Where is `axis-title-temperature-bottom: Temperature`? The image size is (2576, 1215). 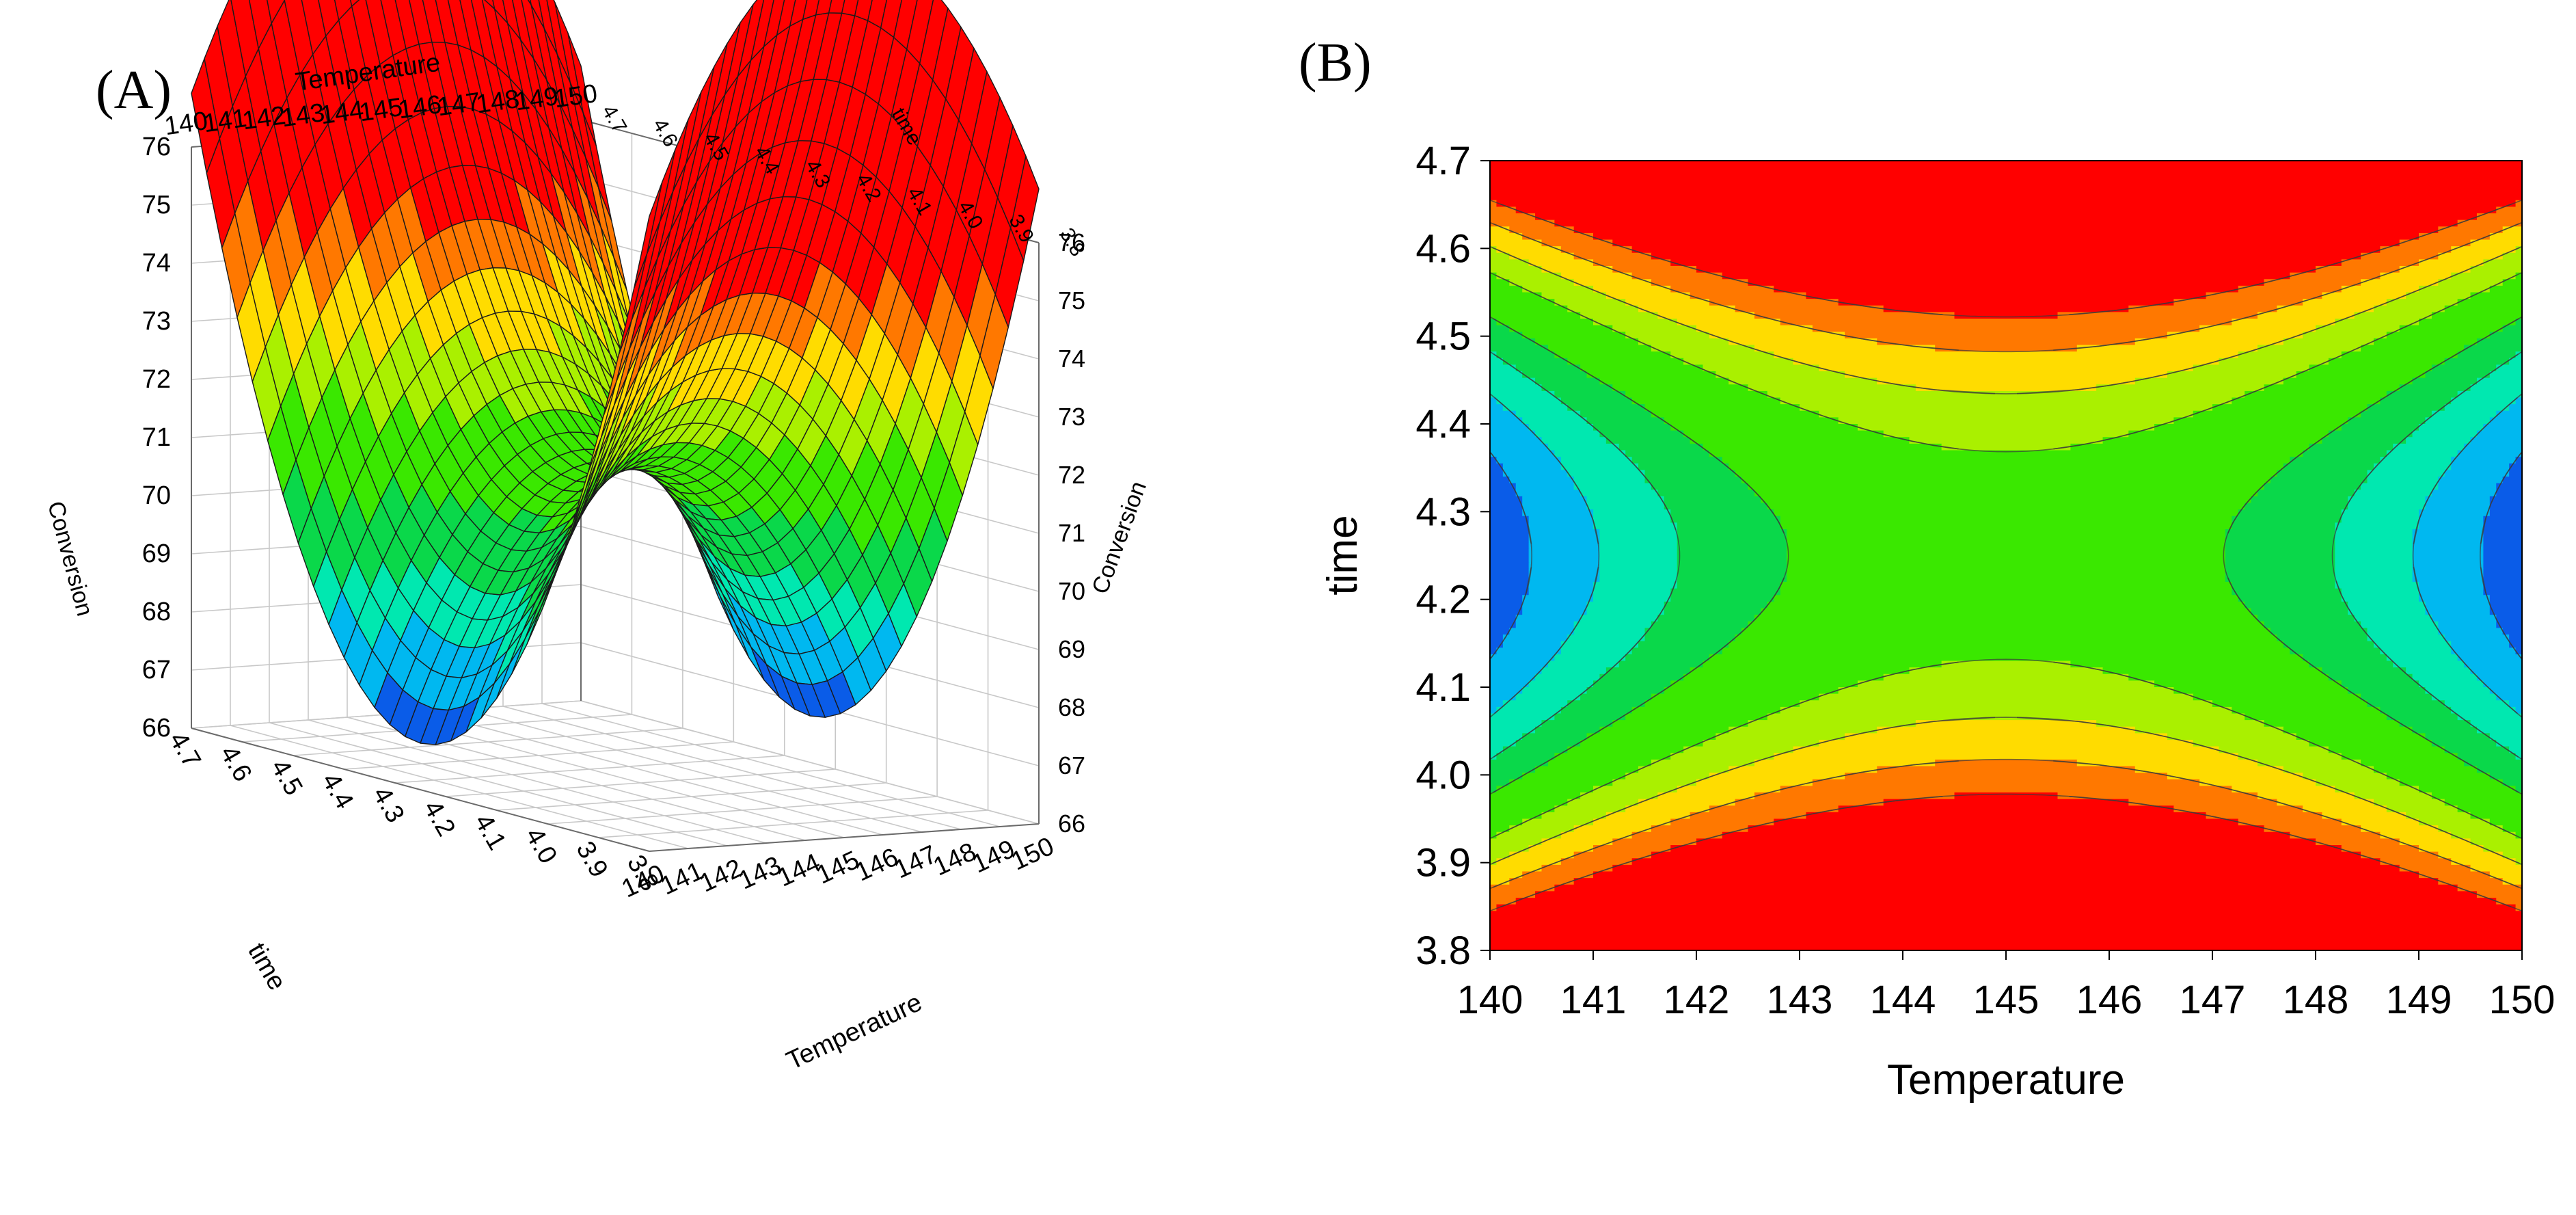
axis-title-temperature-bottom: Temperature is located at coordinates (854, 1032).